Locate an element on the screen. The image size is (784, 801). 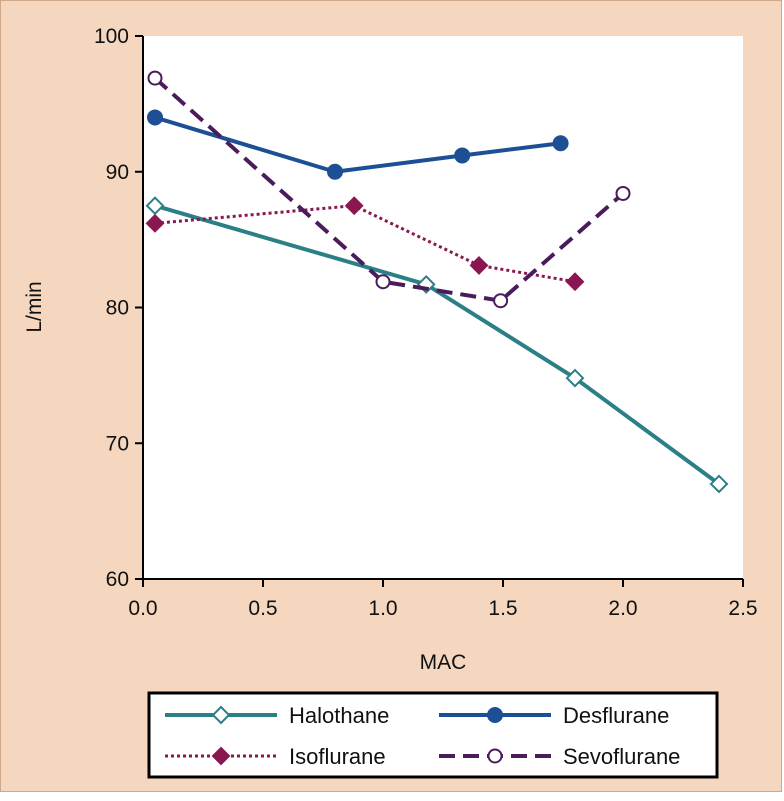
x-tick-label: 0.5 is located at coordinates (262, 608).